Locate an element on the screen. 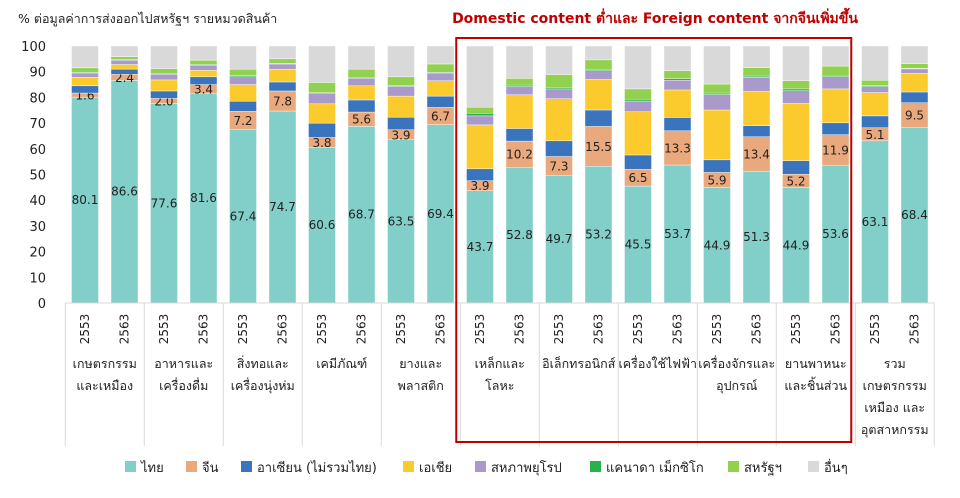 This screenshot has width=960, height=498. data-label: 81.6 is located at coordinates (203, 198).